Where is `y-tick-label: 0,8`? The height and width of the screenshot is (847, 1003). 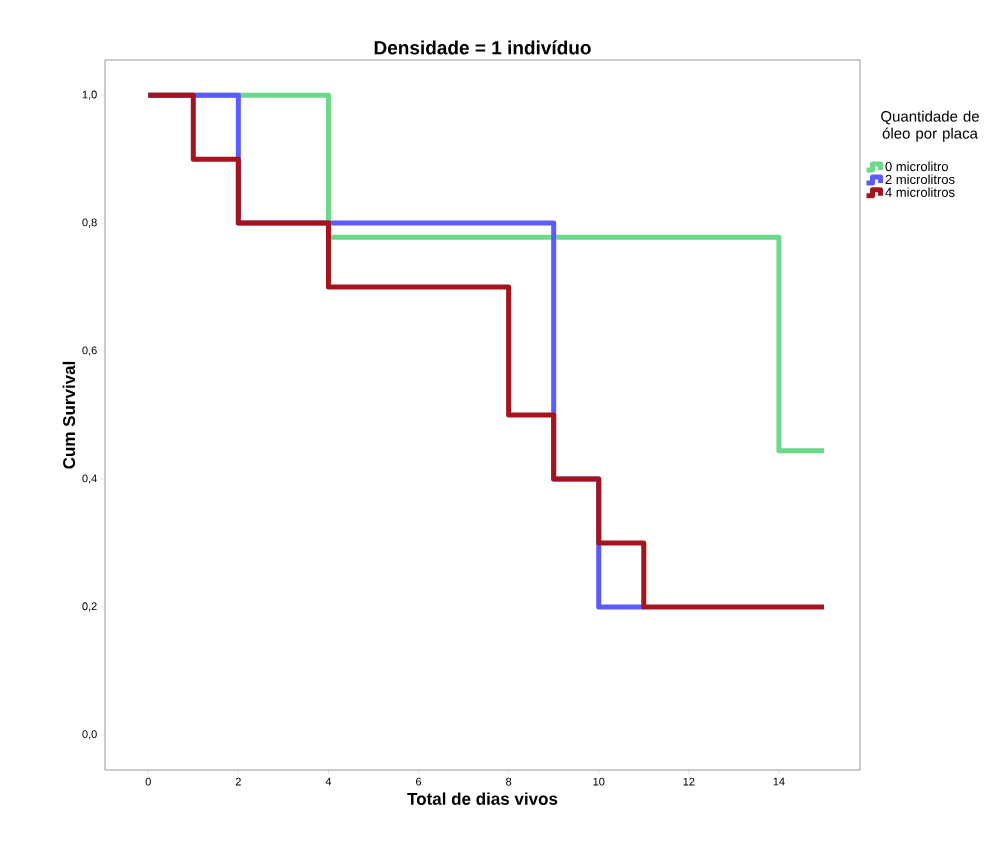
y-tick-label: 0,8 is located at coordinates (89, 223).